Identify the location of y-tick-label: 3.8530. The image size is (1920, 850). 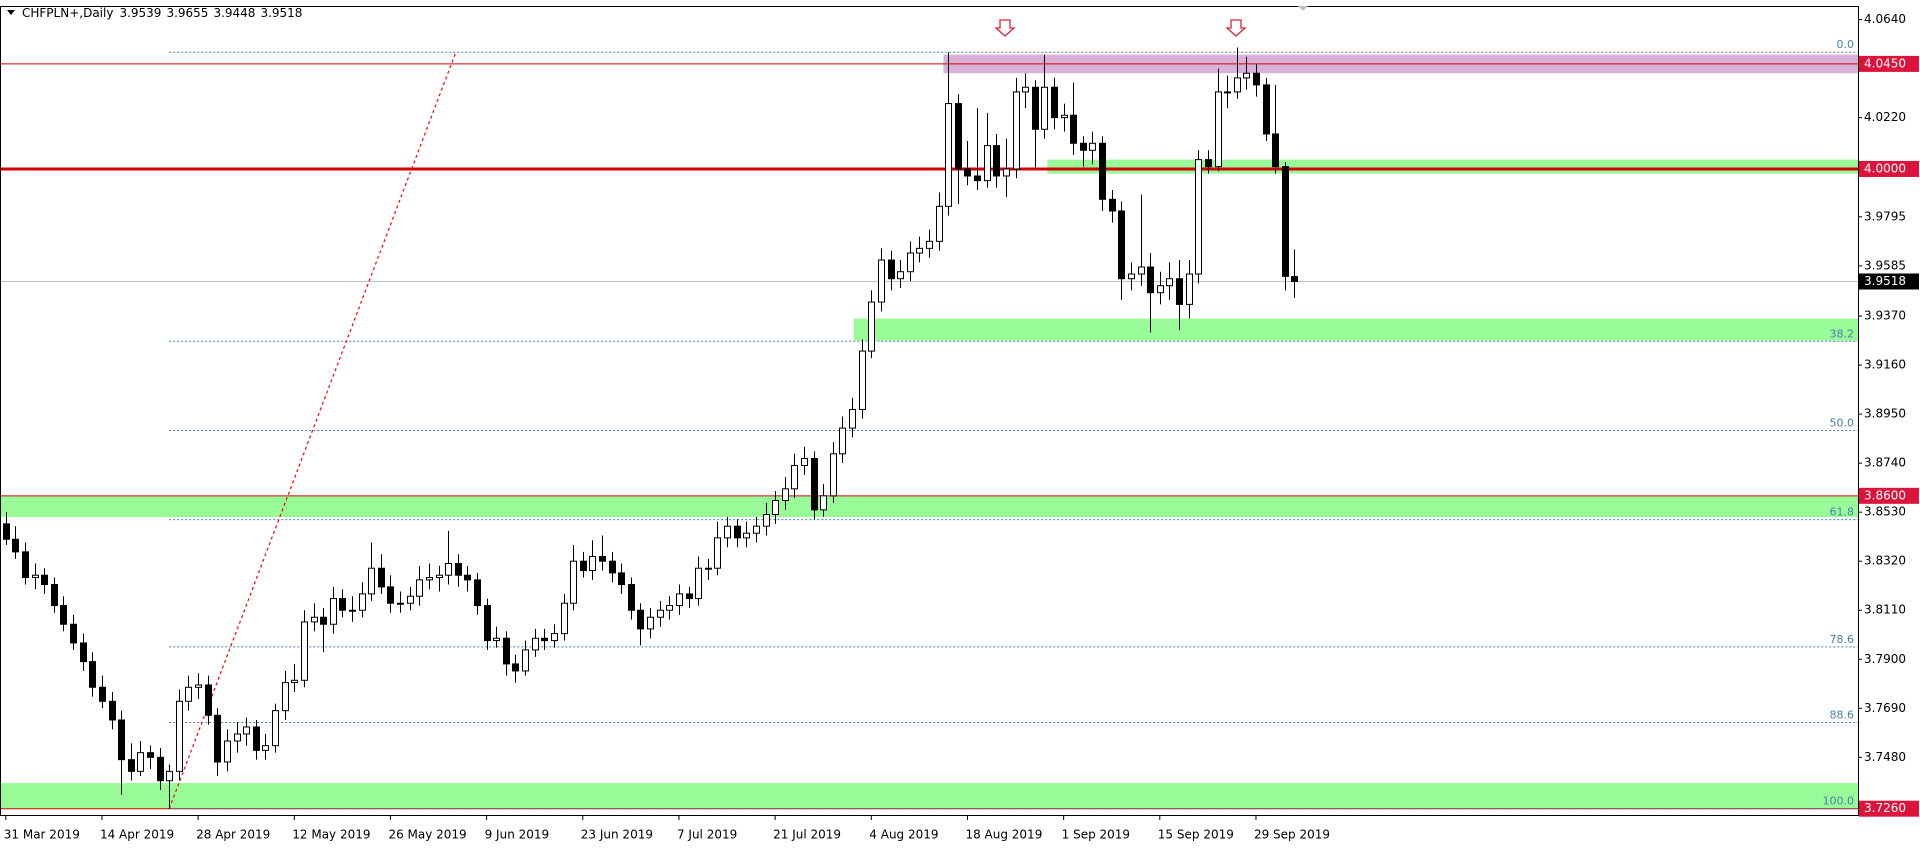
(1885, 512).